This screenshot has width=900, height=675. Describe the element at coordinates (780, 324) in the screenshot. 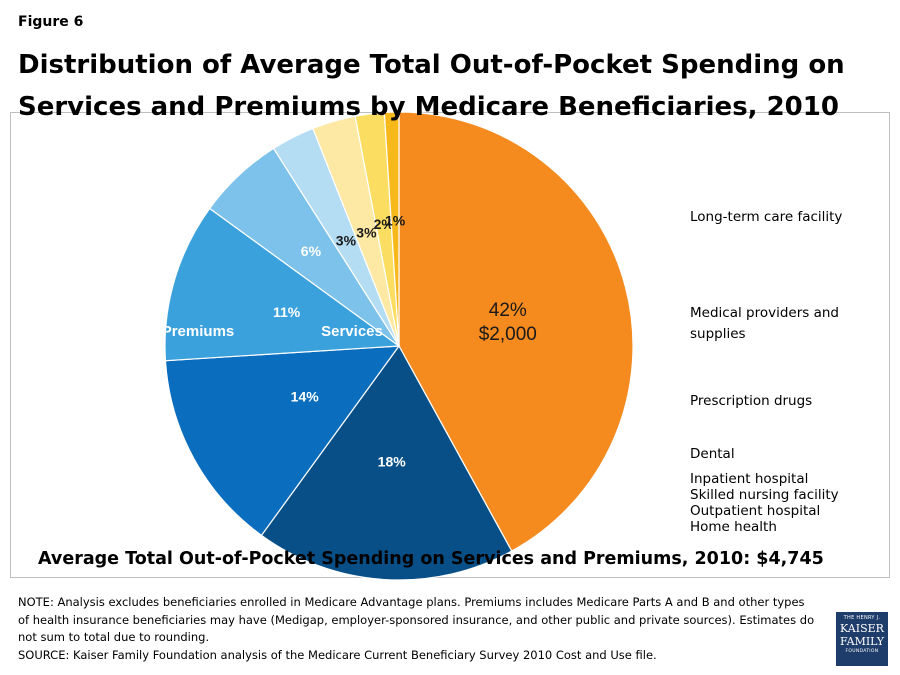

I see `legend-medical-providers: Medical providers and supplies` at that location.